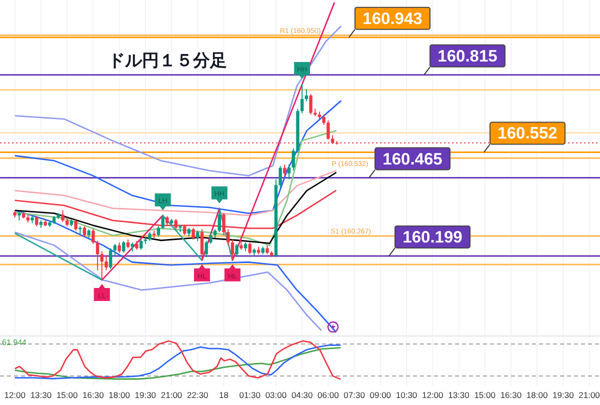 The height and width of the screenshot is (405, 600). I want to click on x-tick-label: 07:30, so click(355, 395).